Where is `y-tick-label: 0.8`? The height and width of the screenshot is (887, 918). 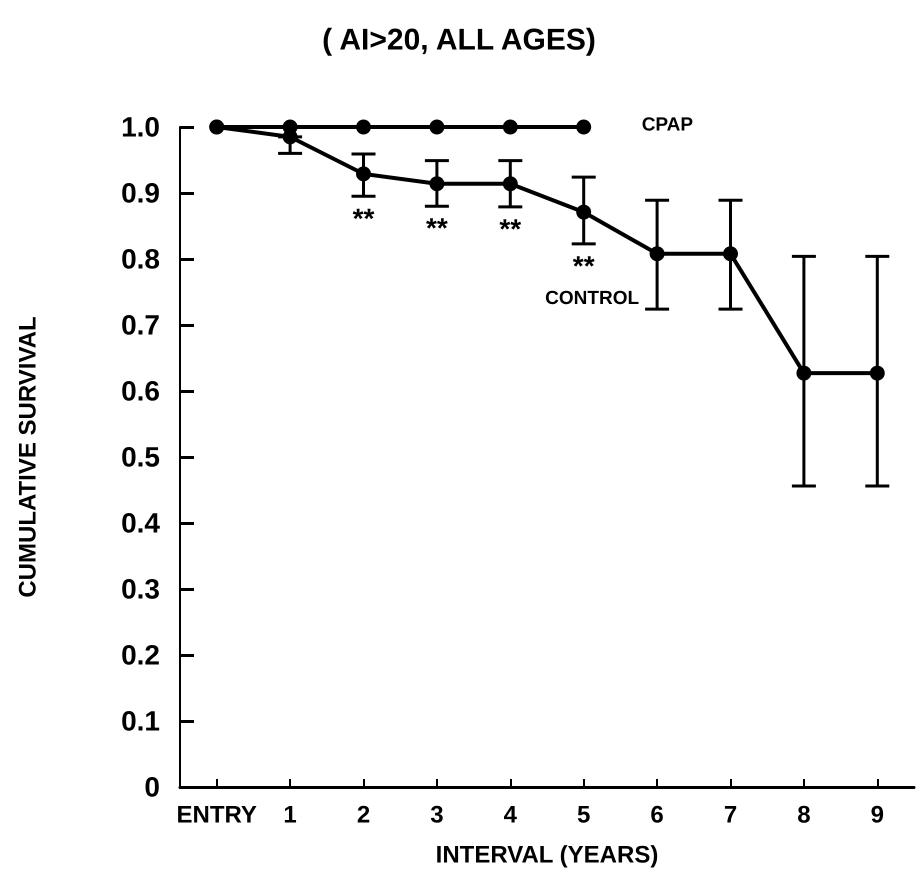 y-tick-label: 0.8 is located at coordinates (140, 259).